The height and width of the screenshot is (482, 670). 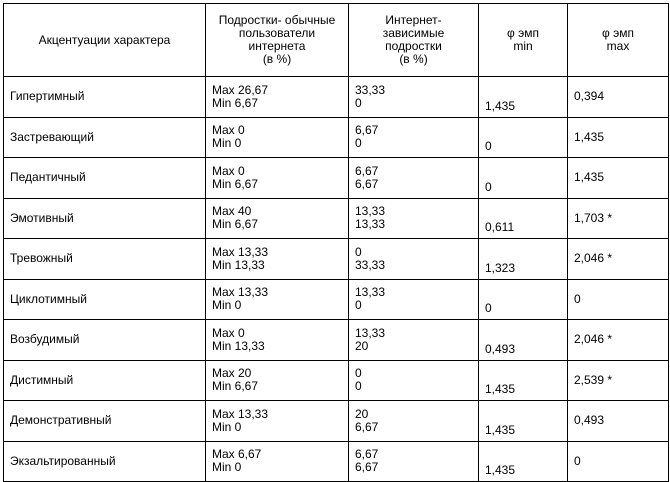 I want to click on dependent-values: 33,33 0, so click(x=413, y=97).